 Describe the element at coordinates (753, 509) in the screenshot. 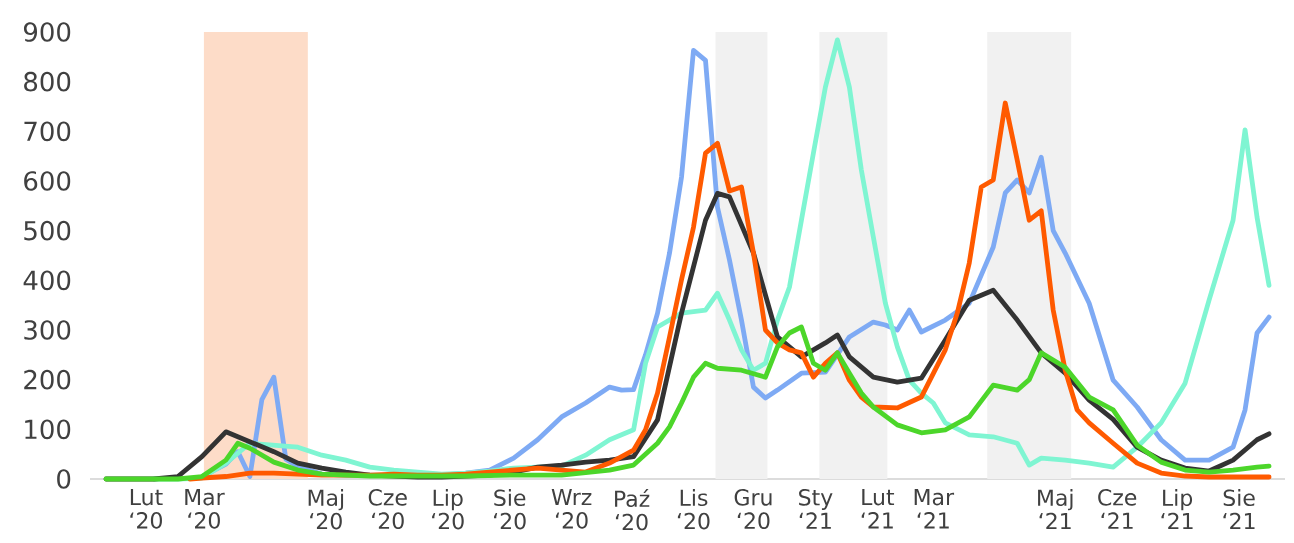

I see `x-tick-label: Gru ‘20` at that location.